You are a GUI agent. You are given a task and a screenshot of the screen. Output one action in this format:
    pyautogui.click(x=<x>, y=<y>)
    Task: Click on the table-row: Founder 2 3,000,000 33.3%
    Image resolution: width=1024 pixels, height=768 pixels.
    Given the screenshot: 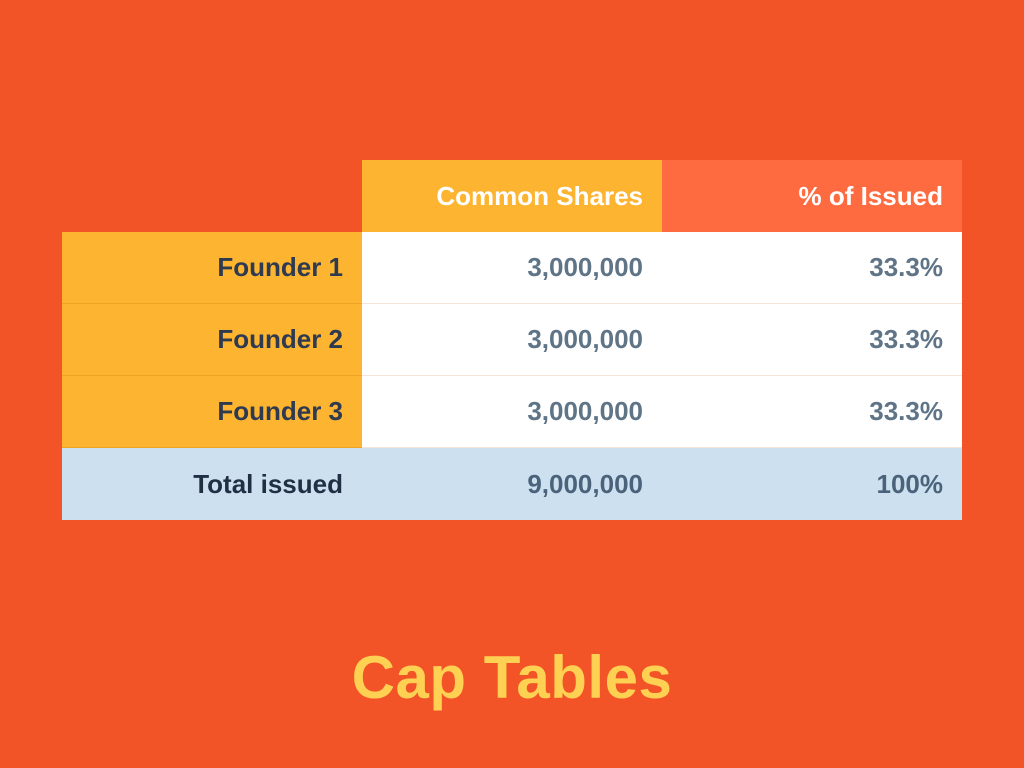 What is the action you would take?
    pyautogui.click(x=512, y=340)
    